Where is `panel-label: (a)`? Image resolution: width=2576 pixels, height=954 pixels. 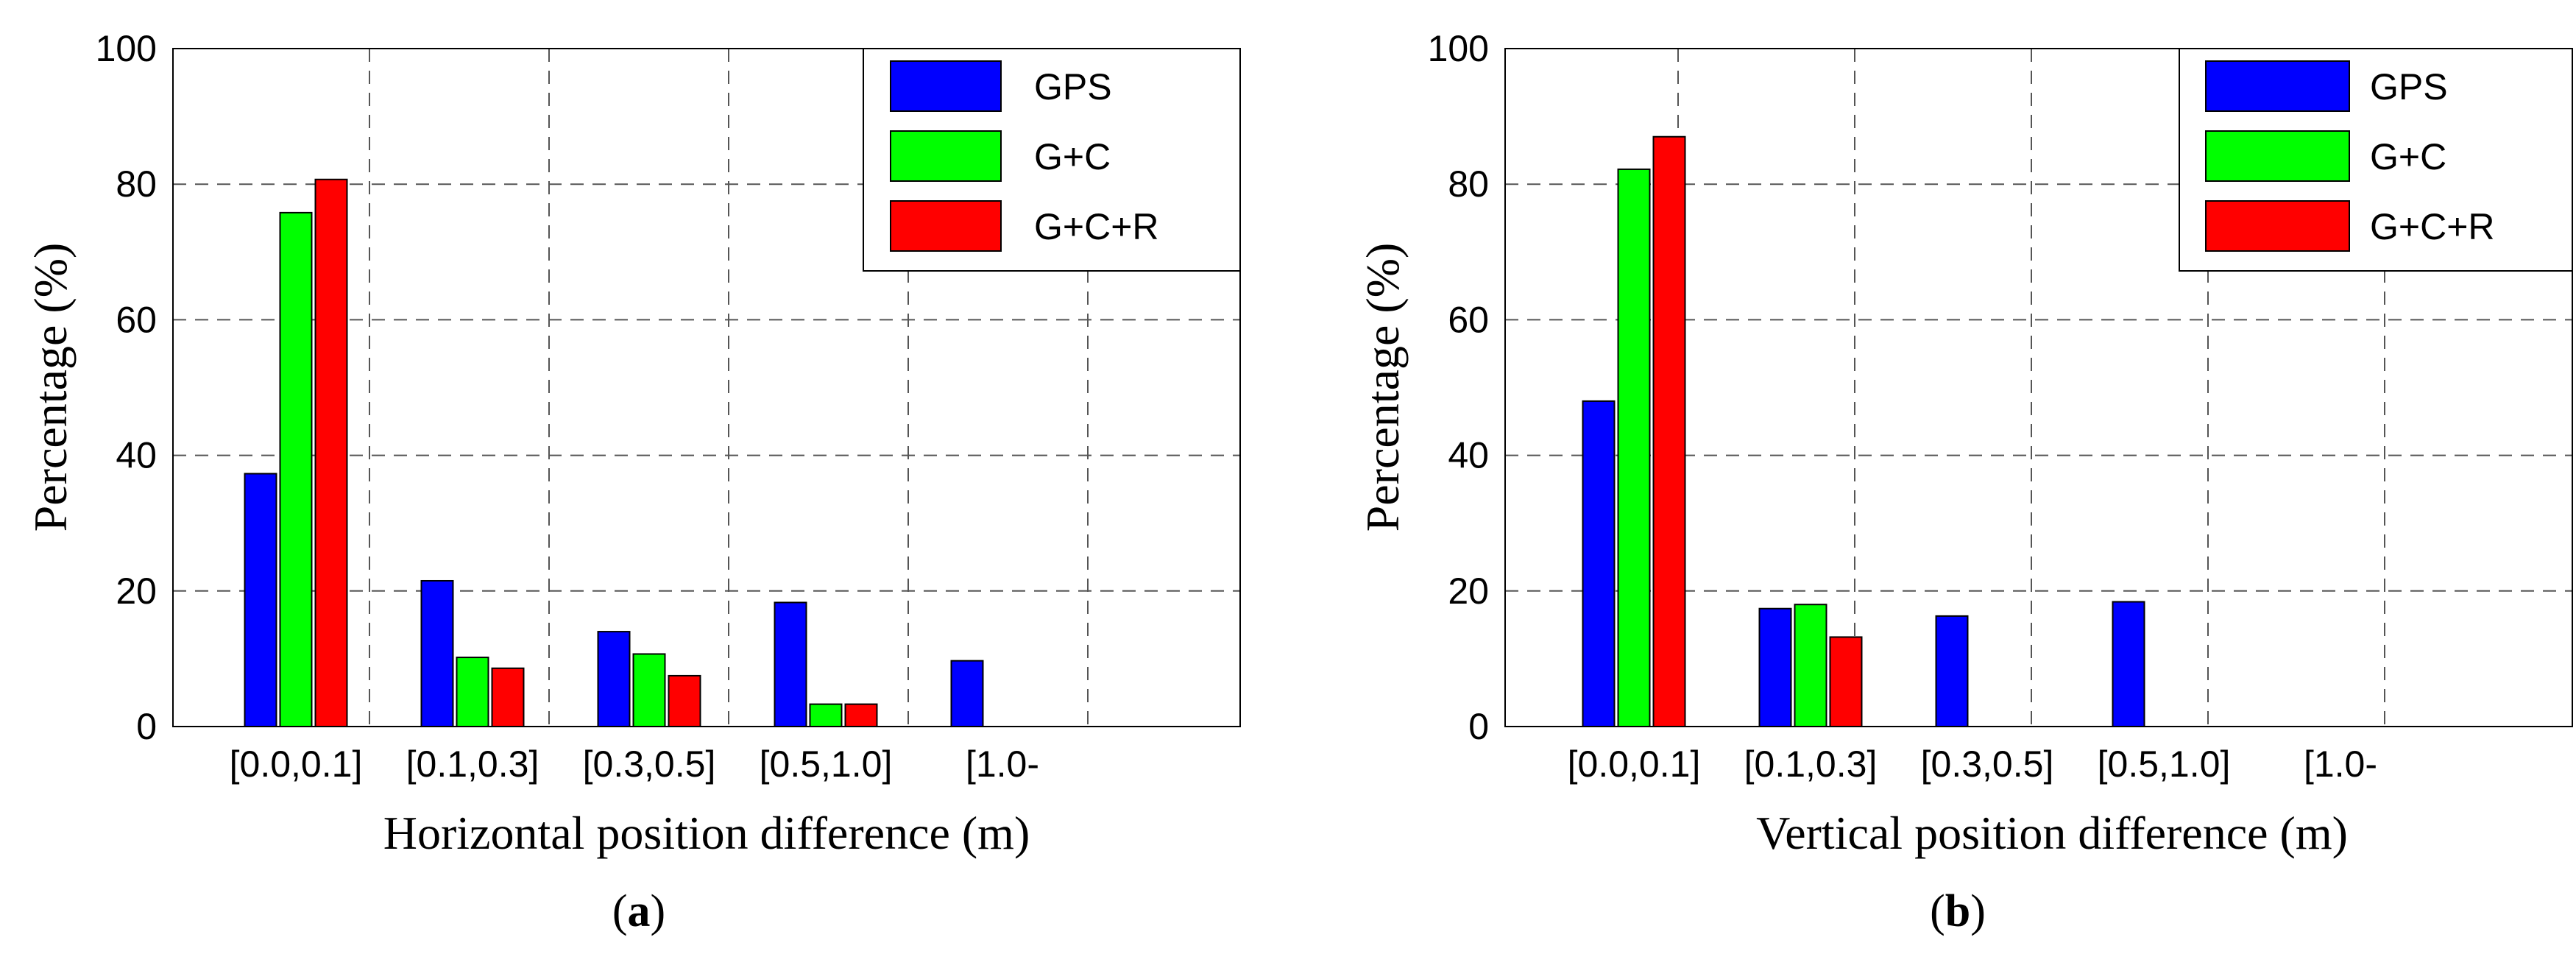
panel-label: (a) is located at coordinates (638, 911).